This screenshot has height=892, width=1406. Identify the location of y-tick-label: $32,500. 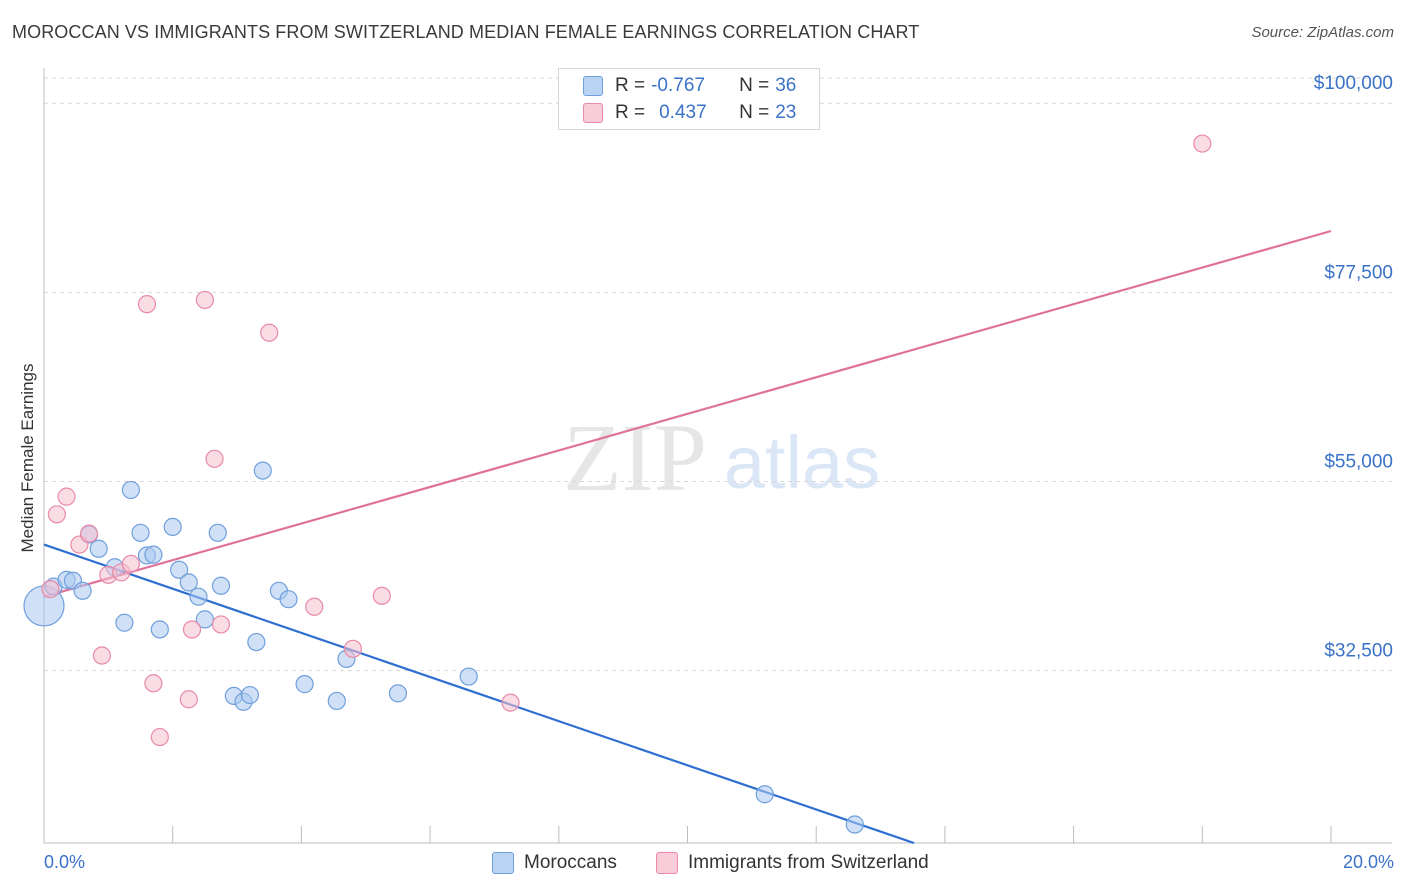
(1358, 651).